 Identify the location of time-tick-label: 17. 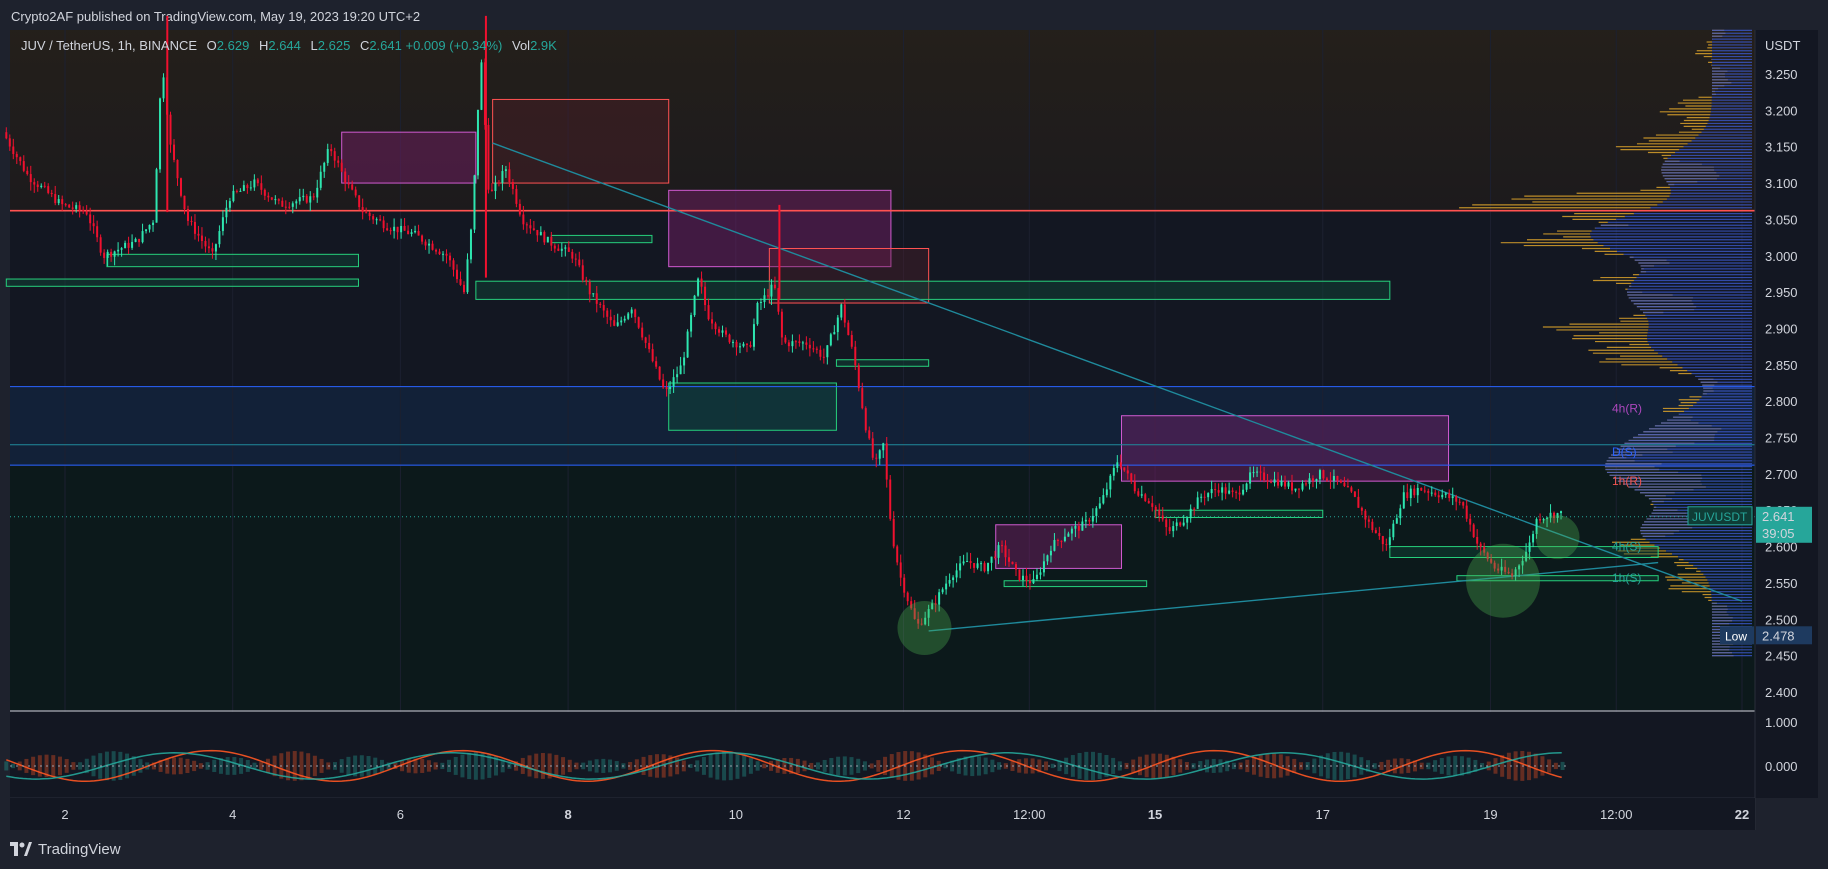
(1323, 814).